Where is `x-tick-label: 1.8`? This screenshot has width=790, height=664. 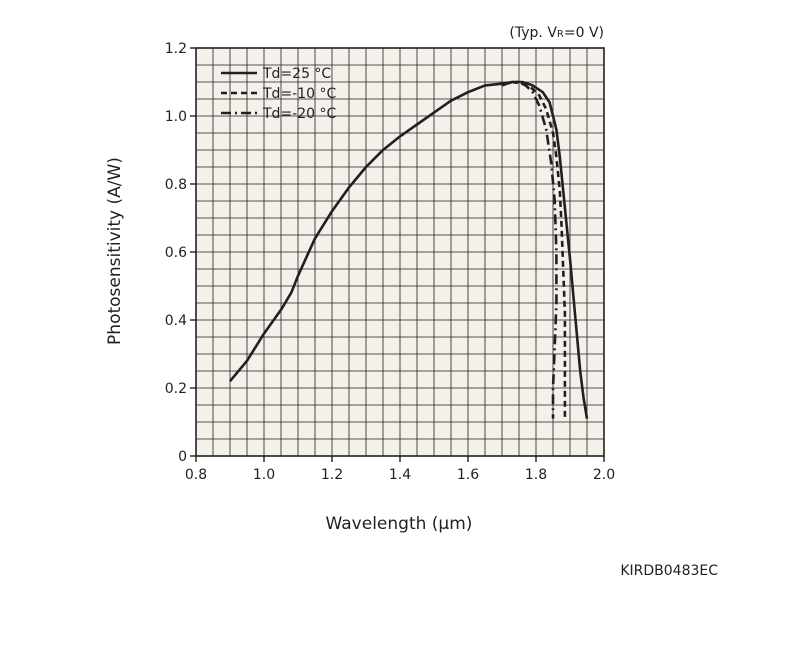
x-tick-label: 1.8 is located at coordinates (536, 475).